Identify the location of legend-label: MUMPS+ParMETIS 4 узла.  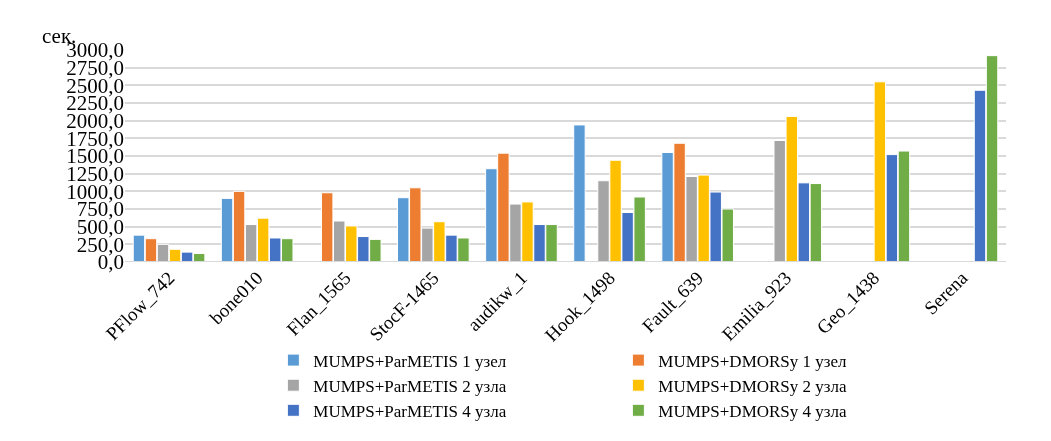
(410, 411).